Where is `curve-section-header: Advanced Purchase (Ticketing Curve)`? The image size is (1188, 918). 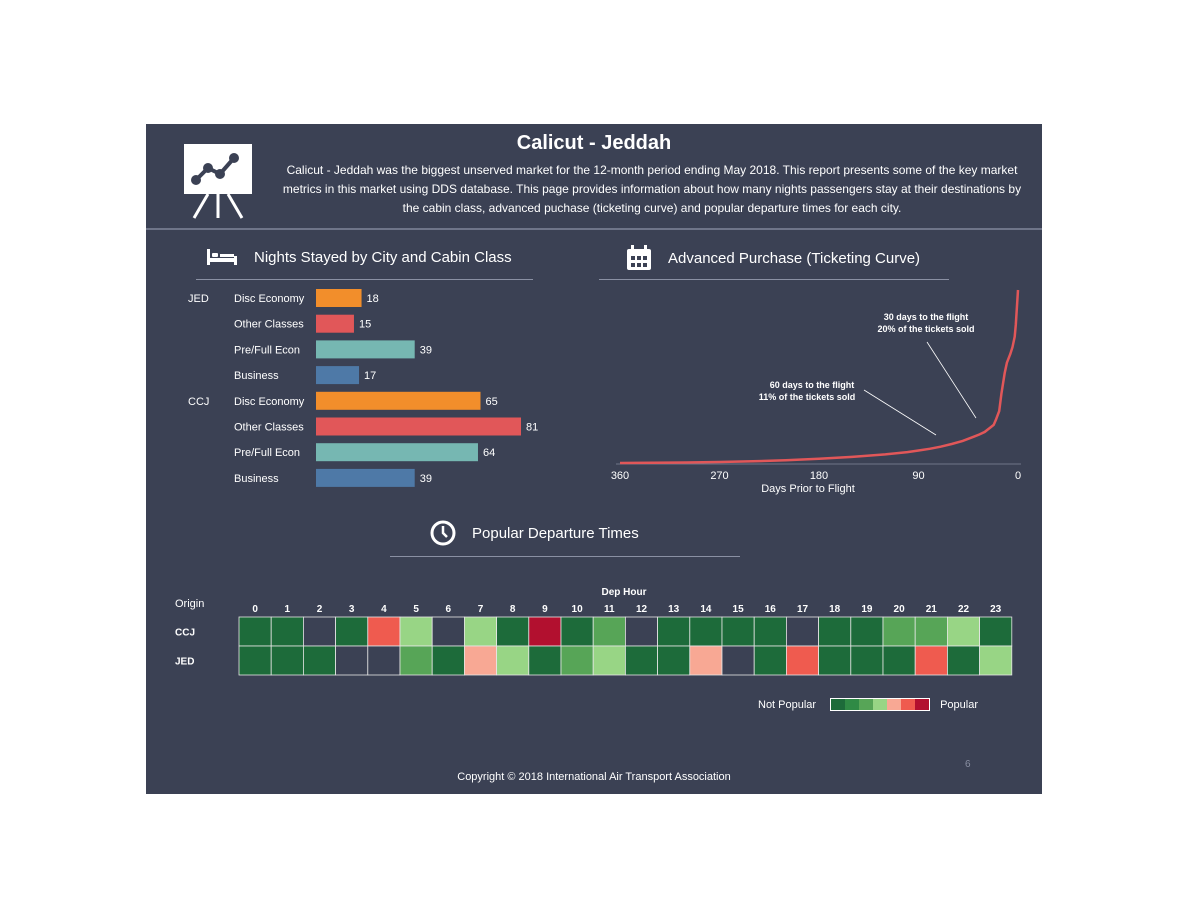
curve-section-header: Advanced Purchase (Ticketing Curve) is located at coordinates (773, 258).